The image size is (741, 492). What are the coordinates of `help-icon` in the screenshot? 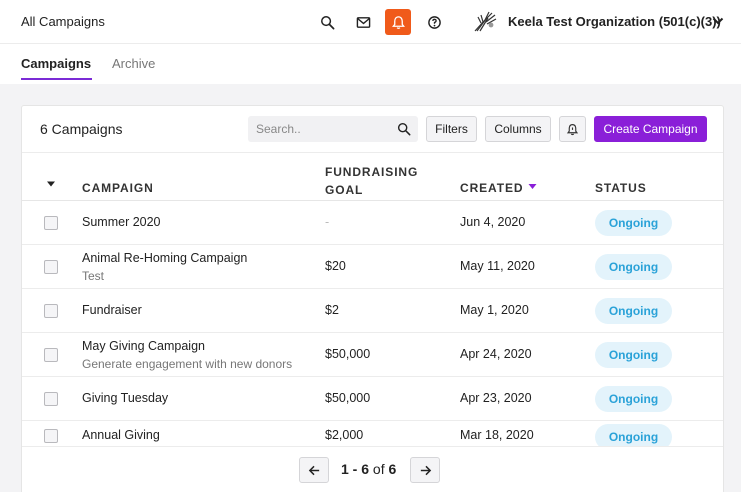 It's located at (434, 22).